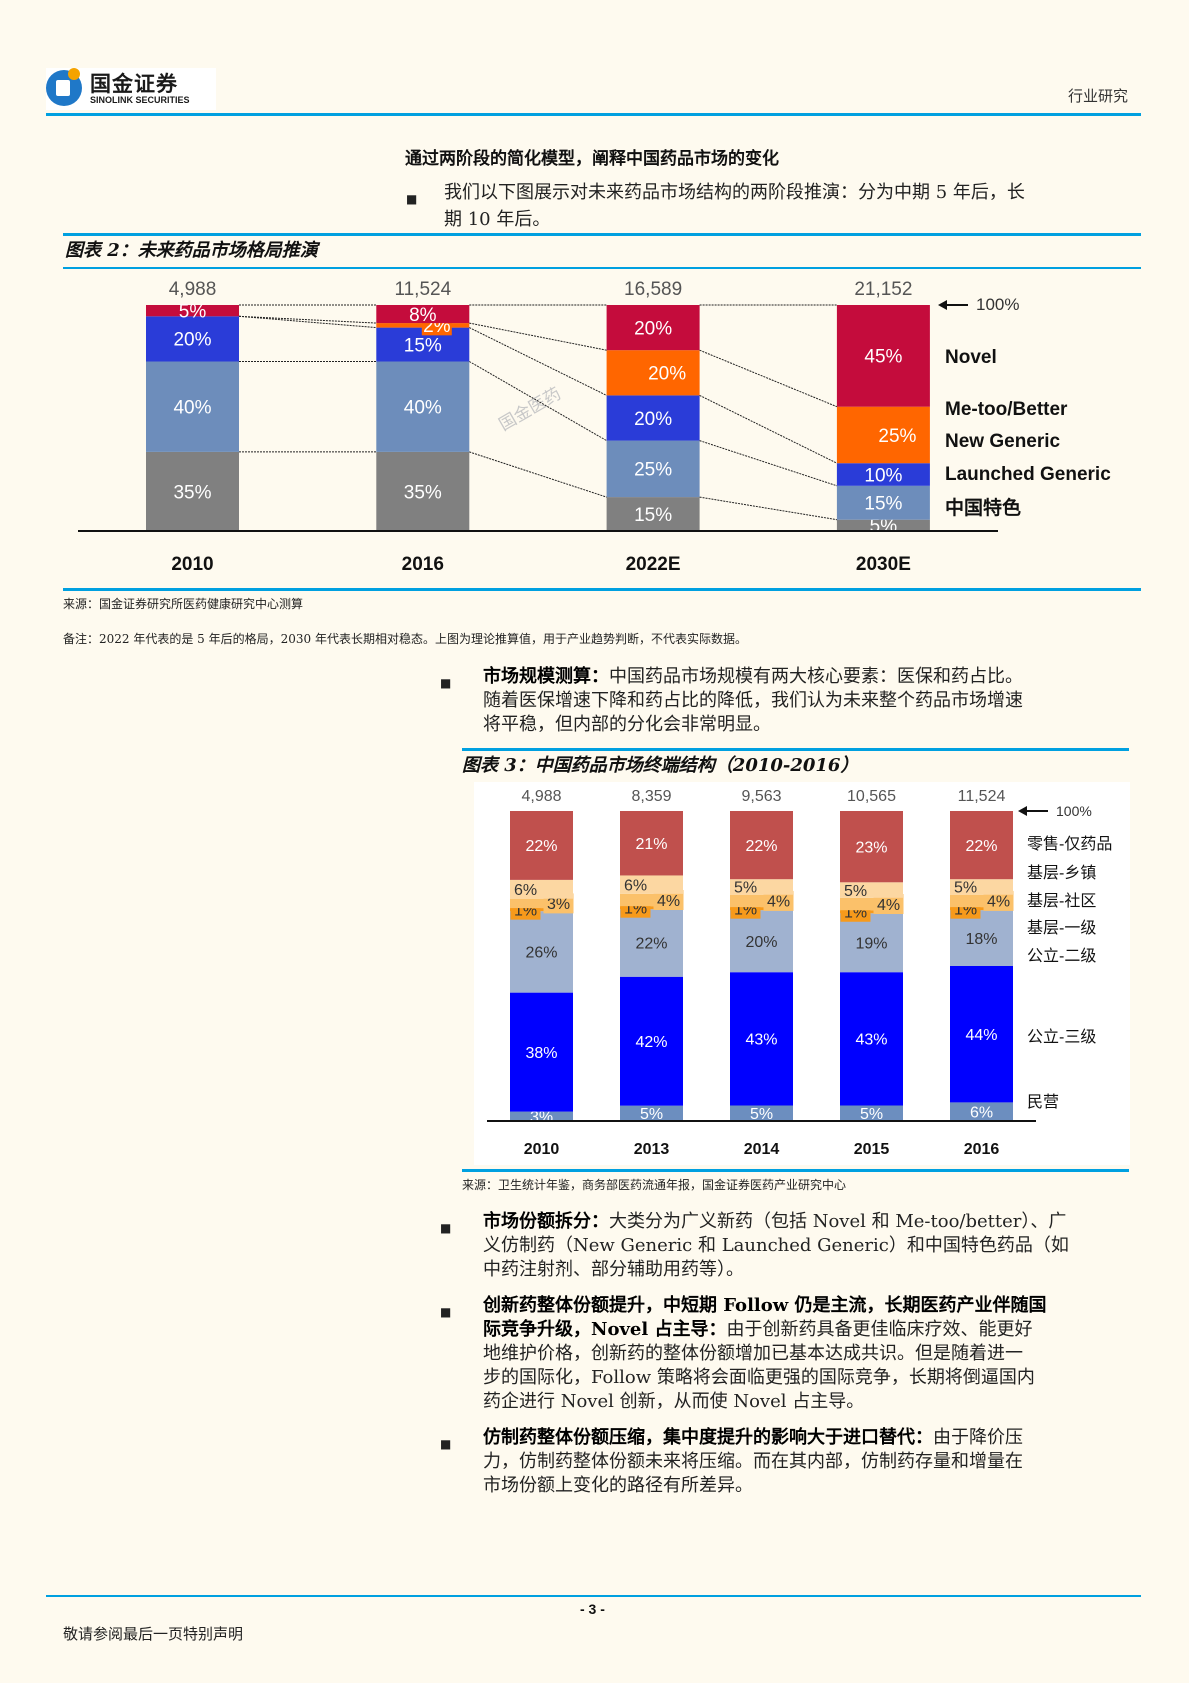  I want to click on para-bold: 际竞争升级，Novel 占主导：, so click(605, 1329).